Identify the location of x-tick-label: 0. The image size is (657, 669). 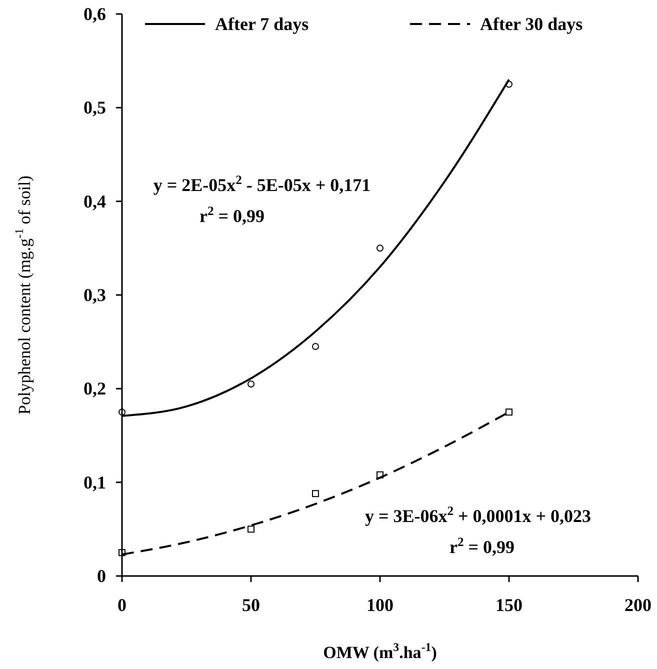
(122, 605).